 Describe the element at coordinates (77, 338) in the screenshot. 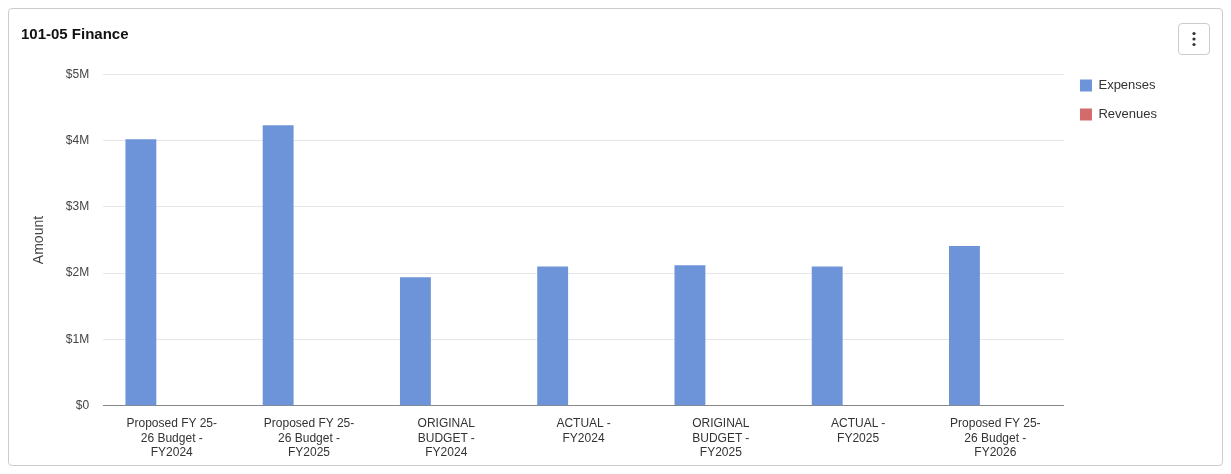

I see `y-tick-label: $1M` at that location.